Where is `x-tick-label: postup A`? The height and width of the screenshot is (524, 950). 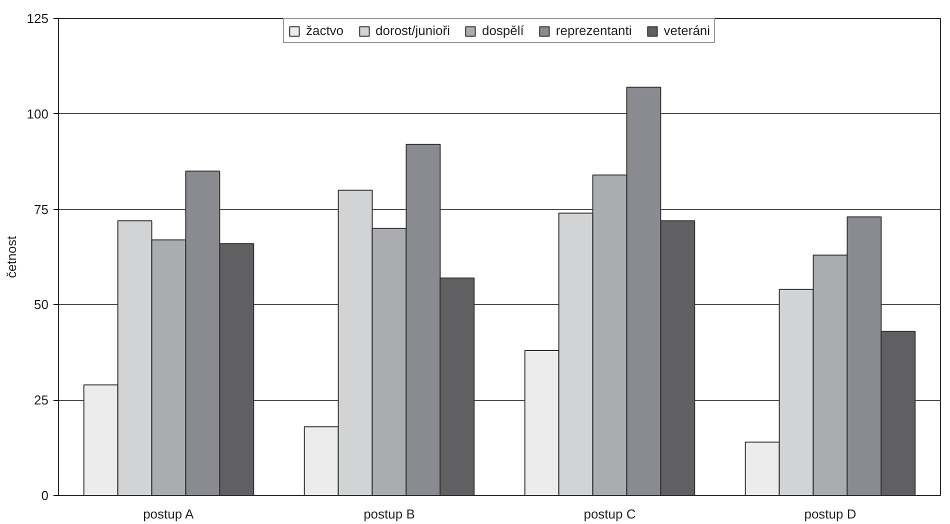
x-tick-label: postup A is located at coordinates (168, 514).